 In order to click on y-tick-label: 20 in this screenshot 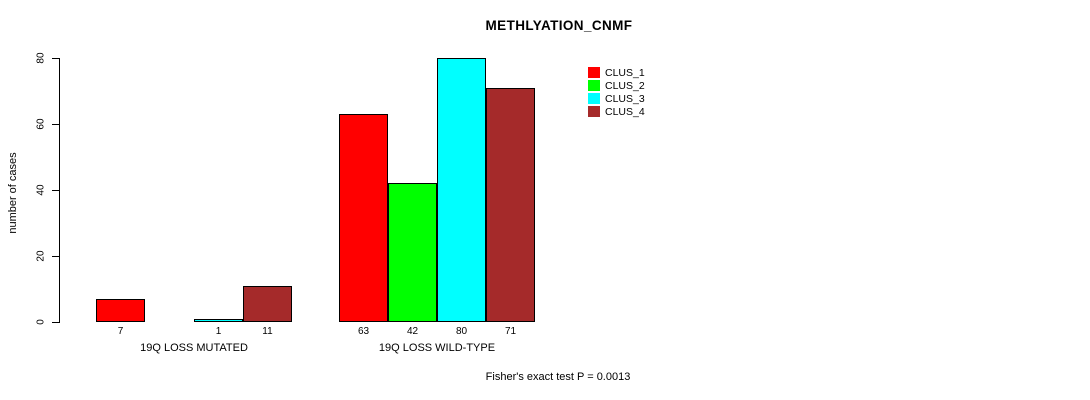, I will do `click(41, 256)`.